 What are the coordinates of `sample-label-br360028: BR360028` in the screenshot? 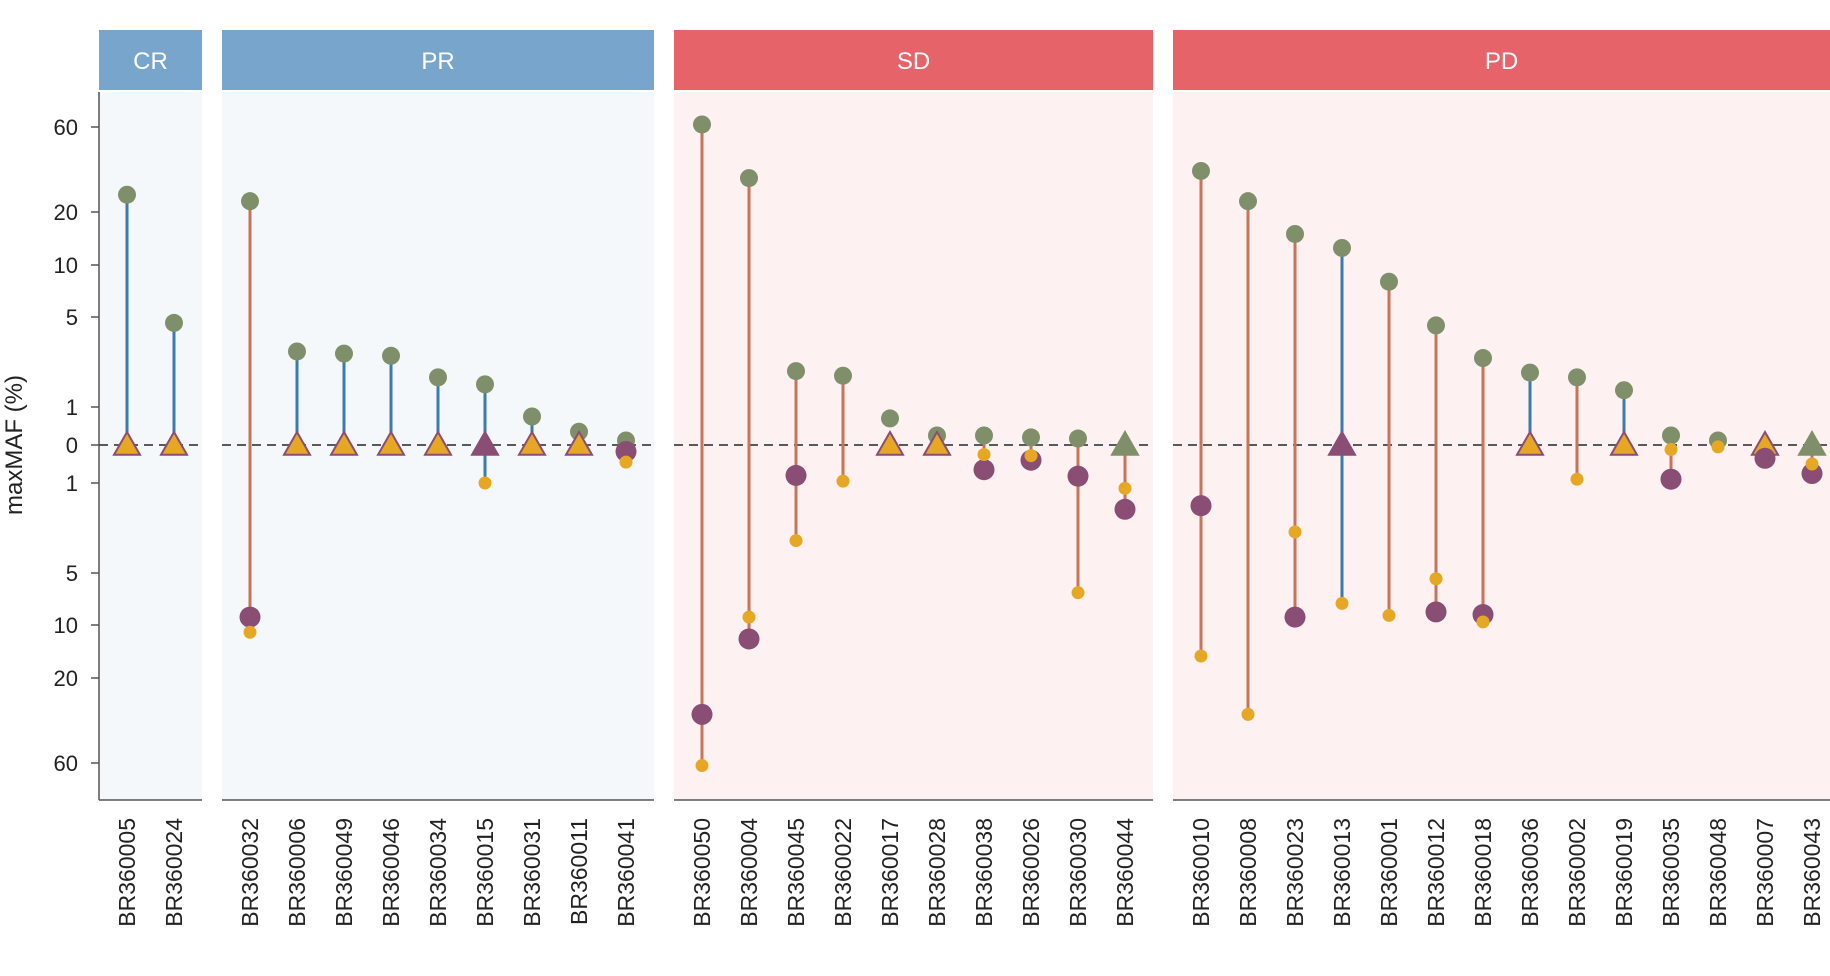 It's located at (937, 872).